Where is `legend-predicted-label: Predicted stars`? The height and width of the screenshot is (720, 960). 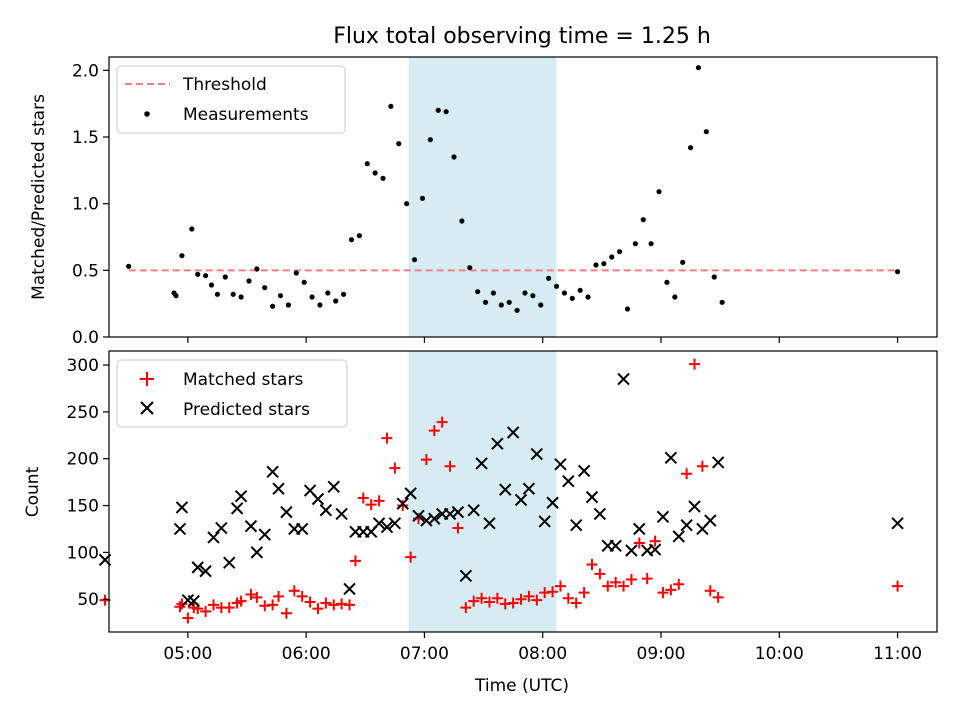 legend-predicted-label: Predicted stars is located at coordinates (246, 410).